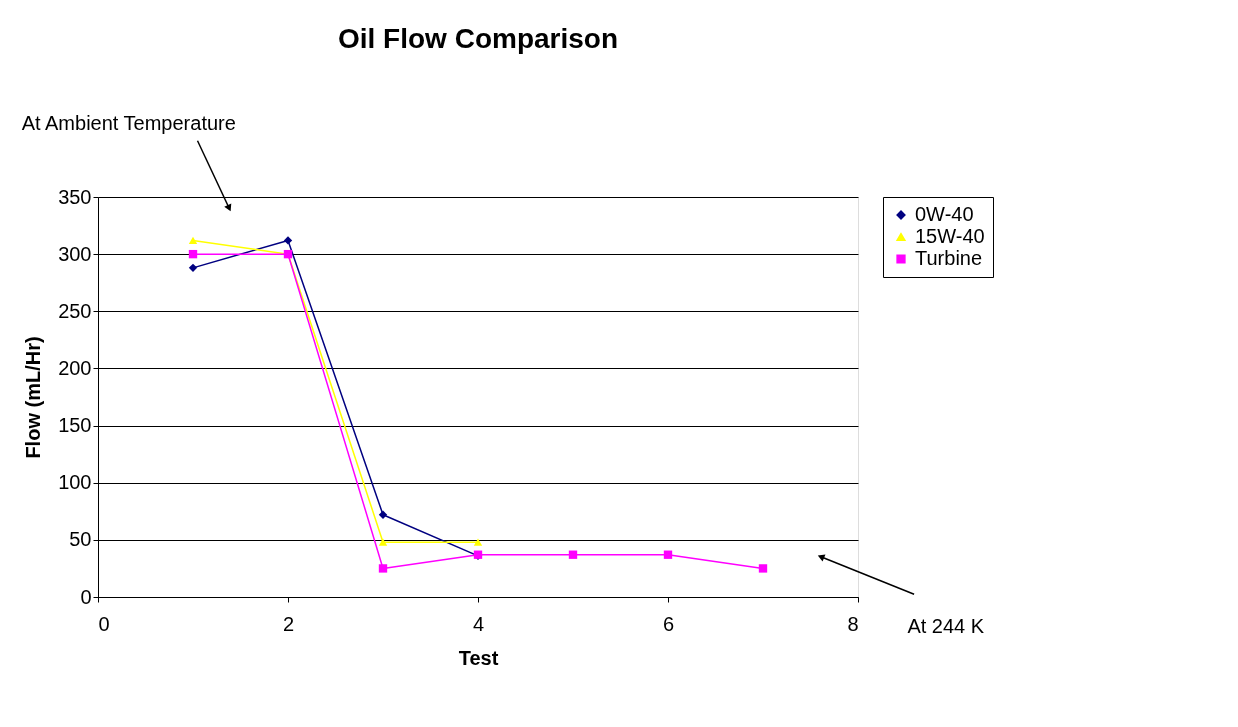 Image resolution: width=1238 pixels, height=727 pixels. I want to click on y-tick-label: 50, so click(80, 539).